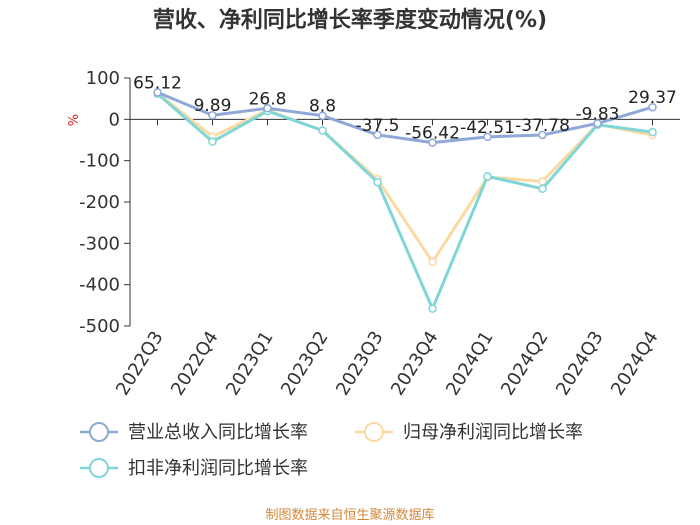  Describe the element at coordinates (213, 106) in the screenshot. I see `data-label: 9.89` at that location.